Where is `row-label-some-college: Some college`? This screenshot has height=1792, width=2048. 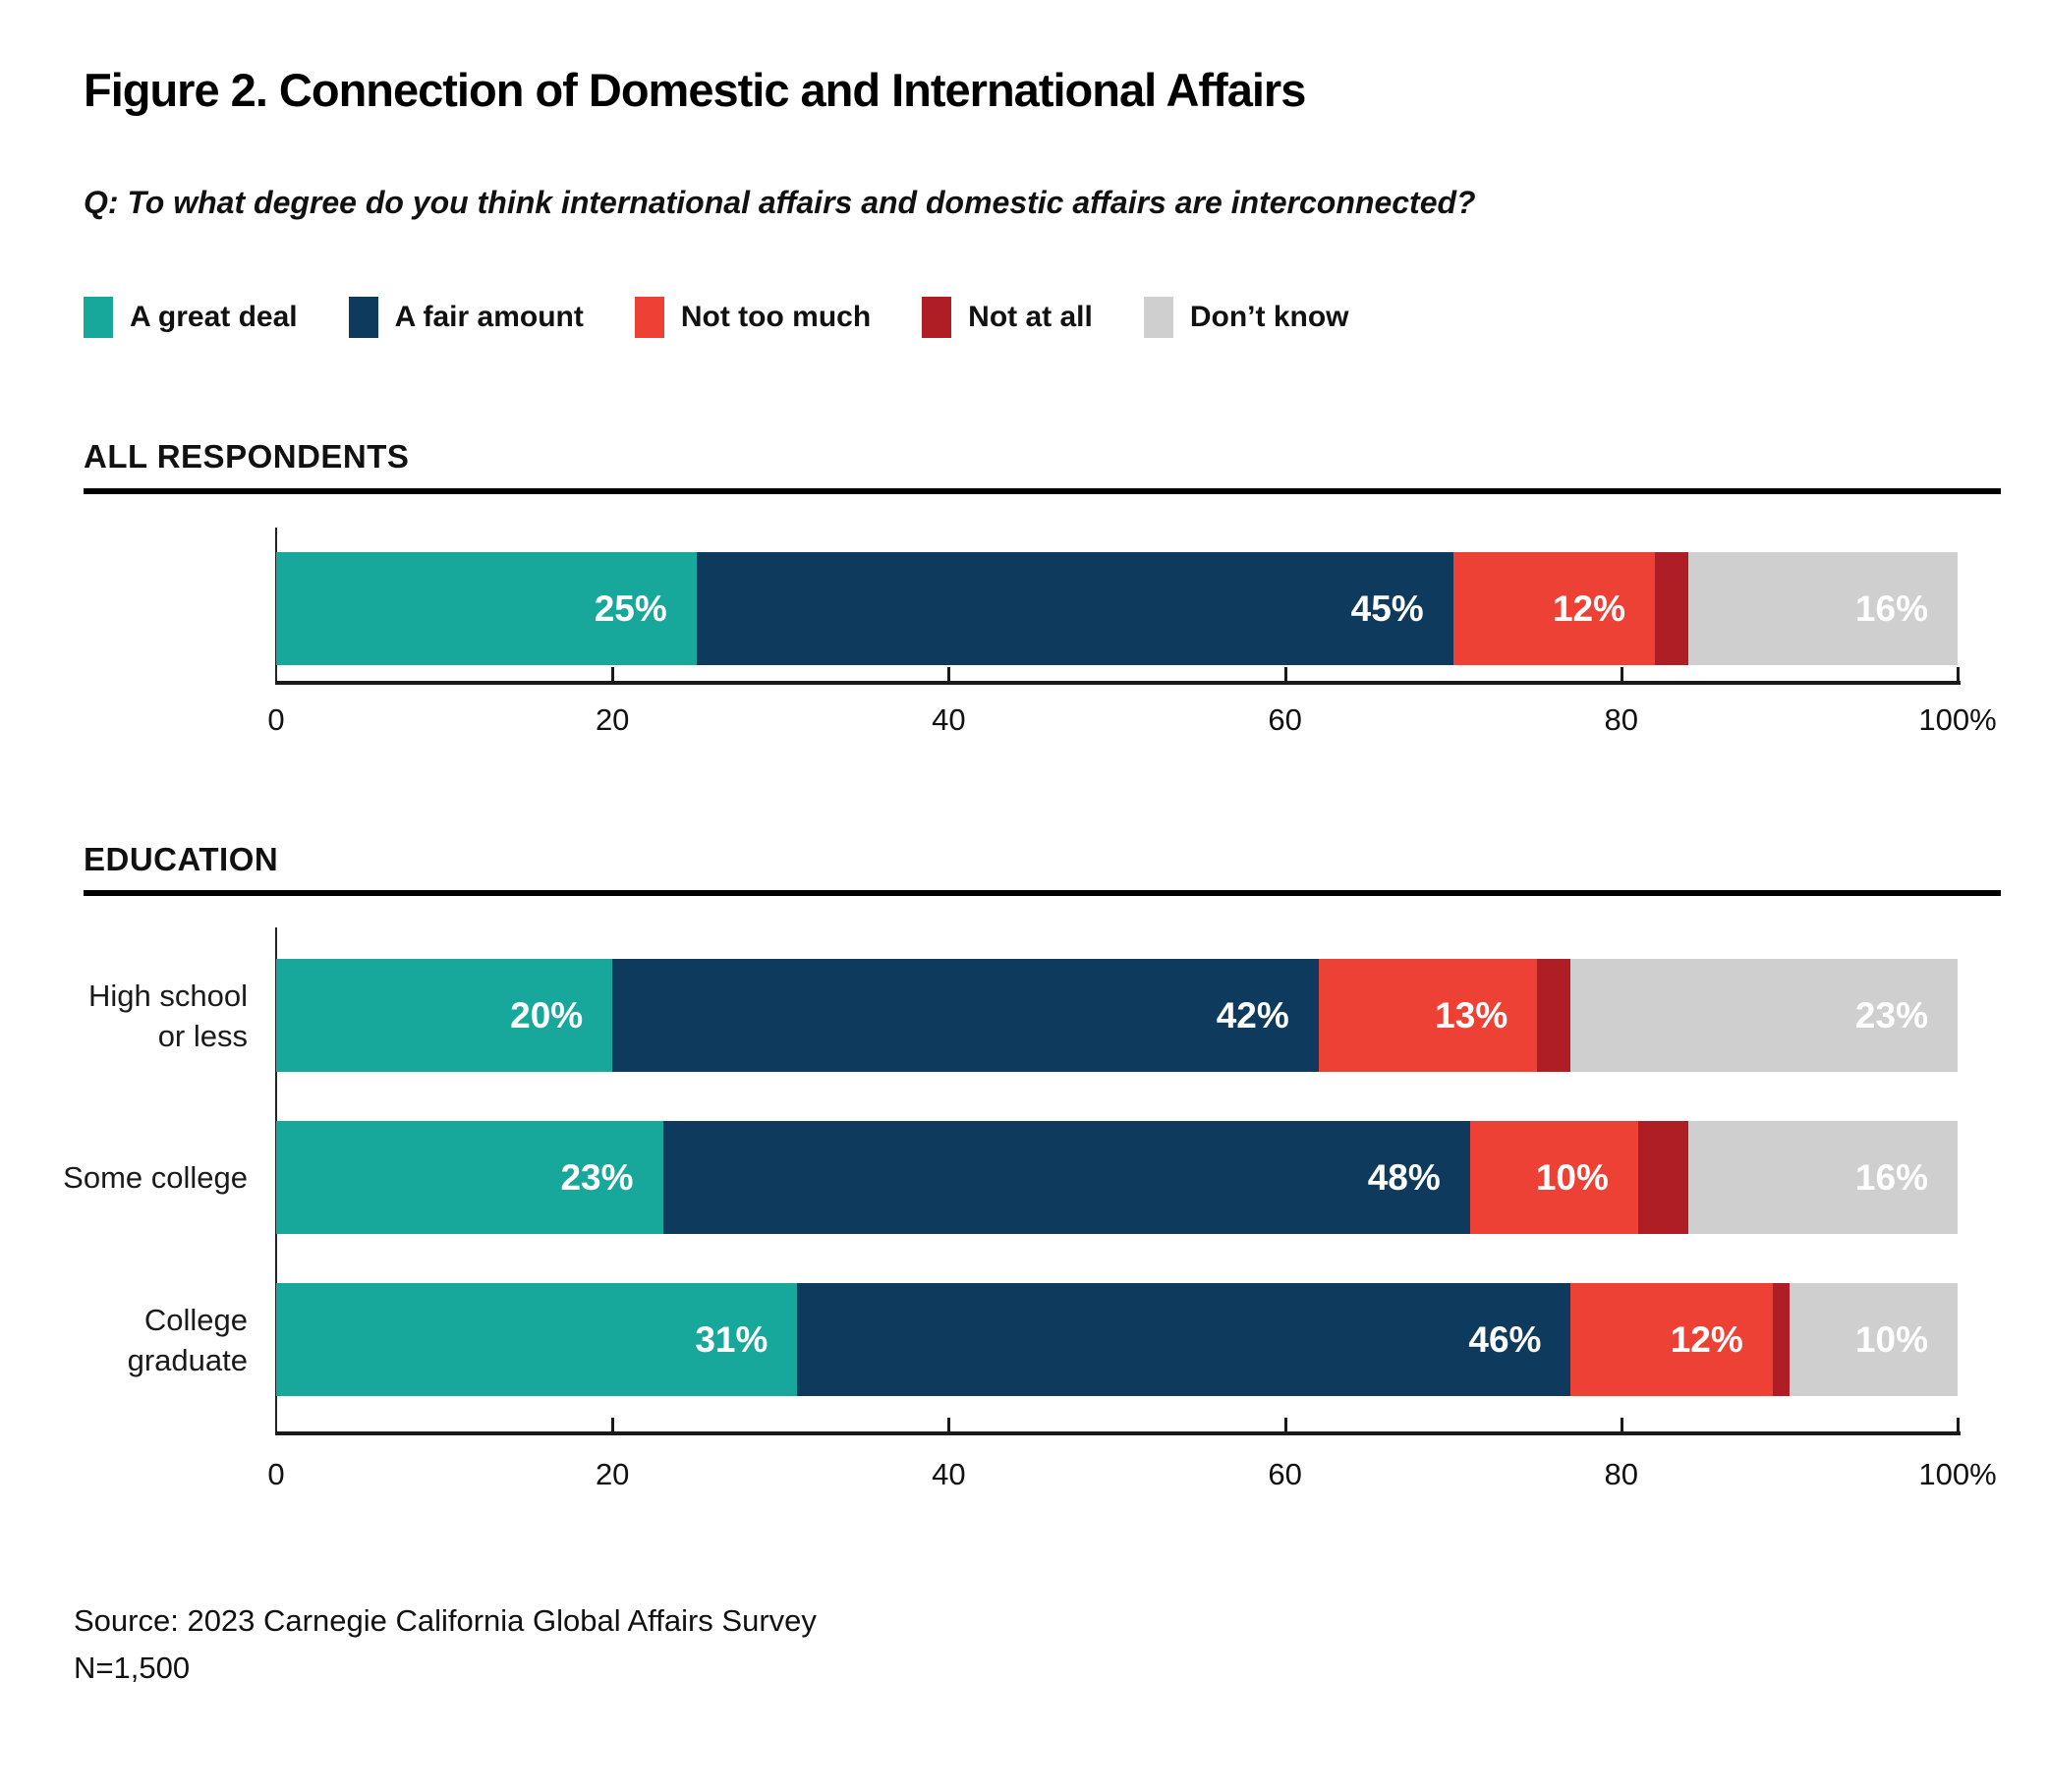
row-label-some-college: Some college is located at coordinates (155, 1177).